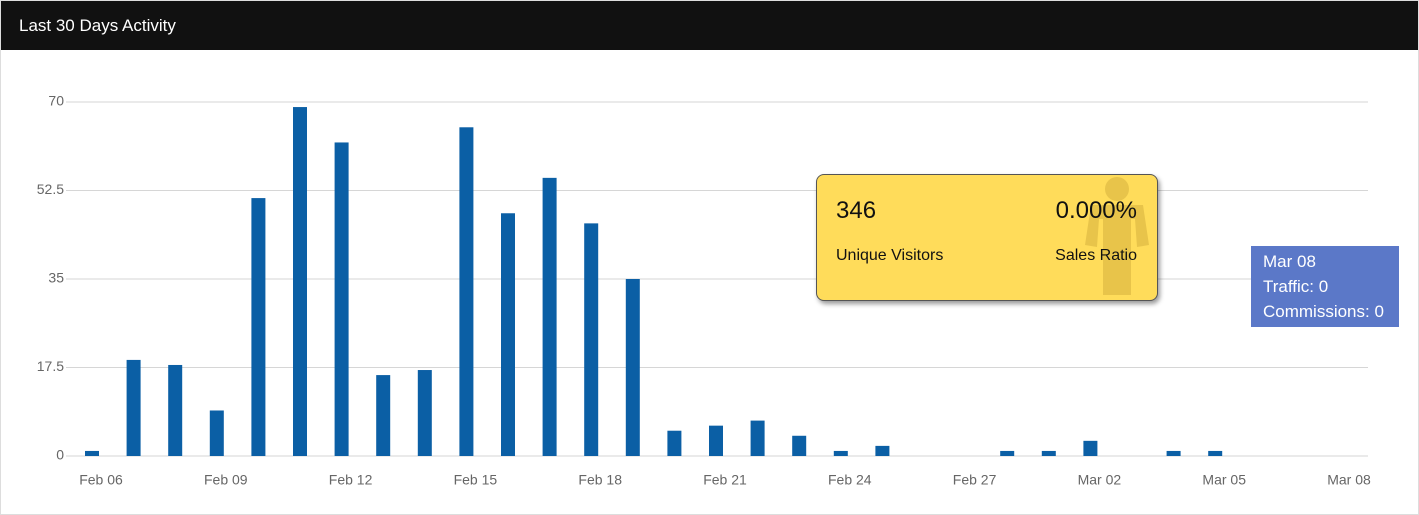  I want to click on visitors-label: Unique Visitors, so click(890, 255).